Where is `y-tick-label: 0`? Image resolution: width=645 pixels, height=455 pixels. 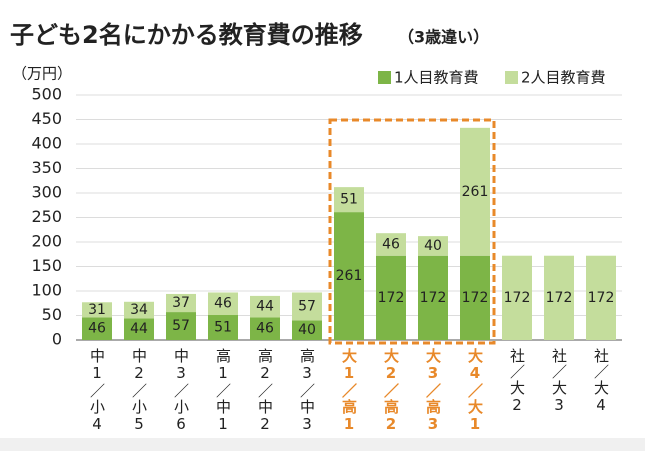 y-tick-label: 0 is located at coordinates (57, 339).